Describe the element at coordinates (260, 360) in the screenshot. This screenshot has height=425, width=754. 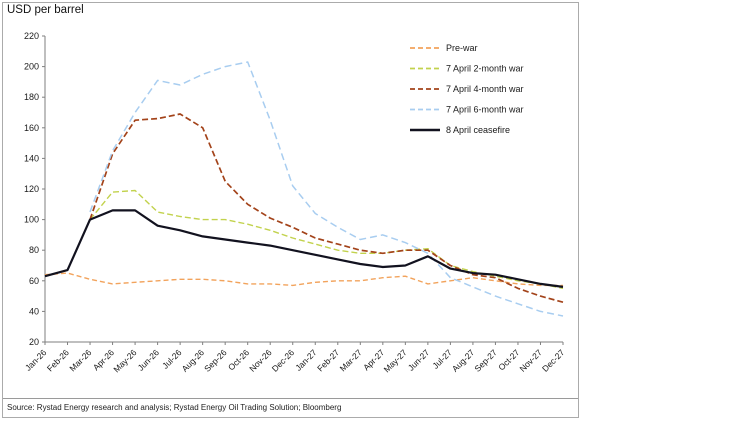
I see `x-tick-label: Nov-26` at that location.